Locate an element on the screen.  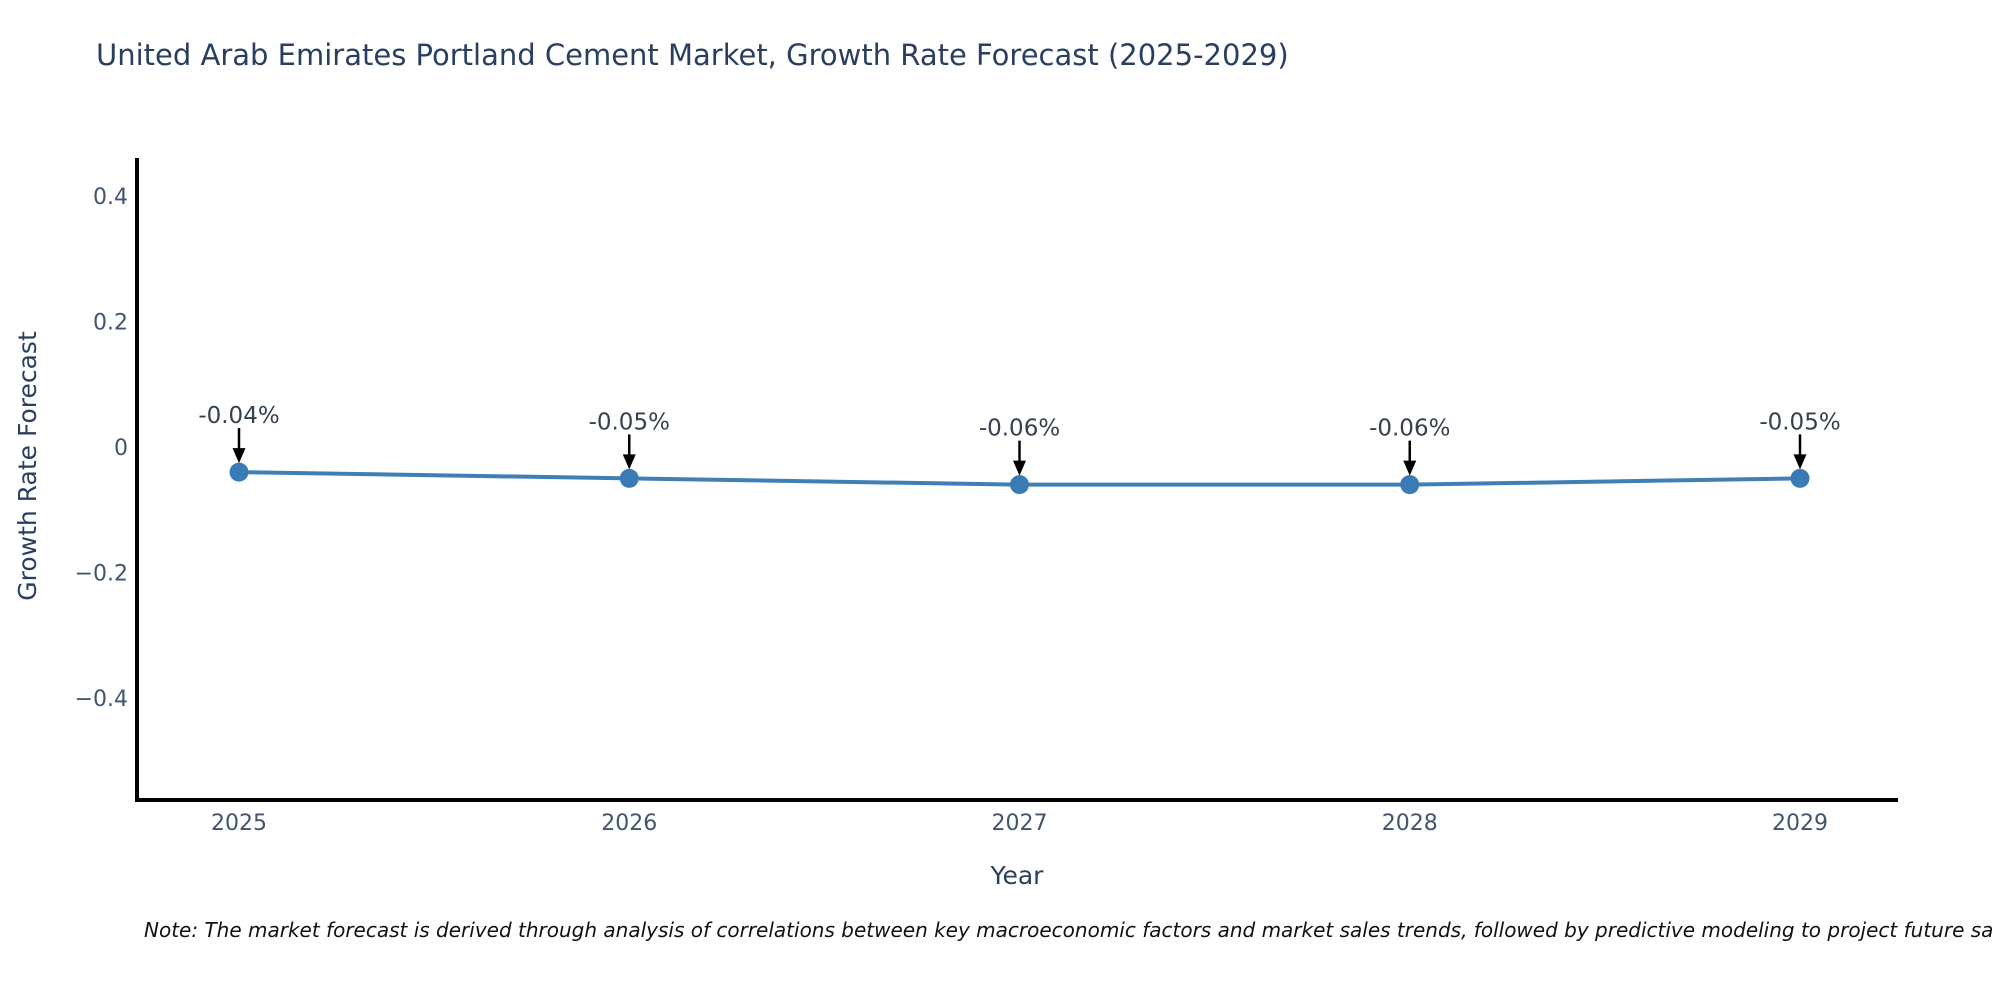
annotation-label: -0.04% is located at coordinates (238, 416).